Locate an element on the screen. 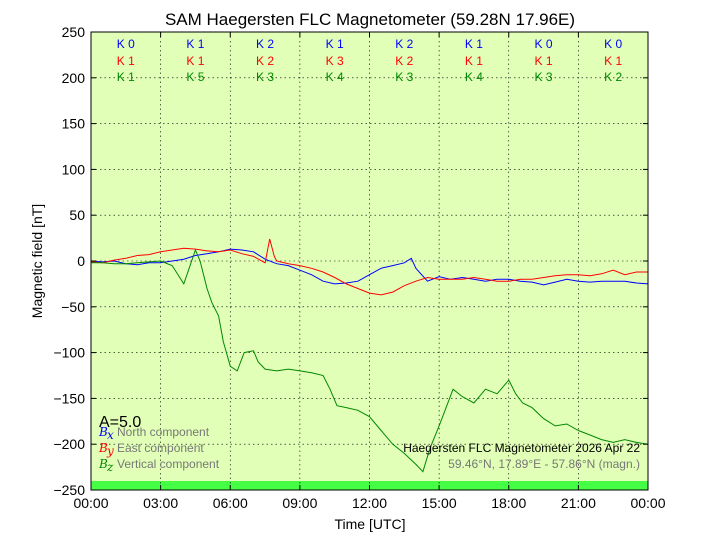 The height and width of the screenshot is (540, 720). y-tick-label: −100 is located at coordinates (69, 353).